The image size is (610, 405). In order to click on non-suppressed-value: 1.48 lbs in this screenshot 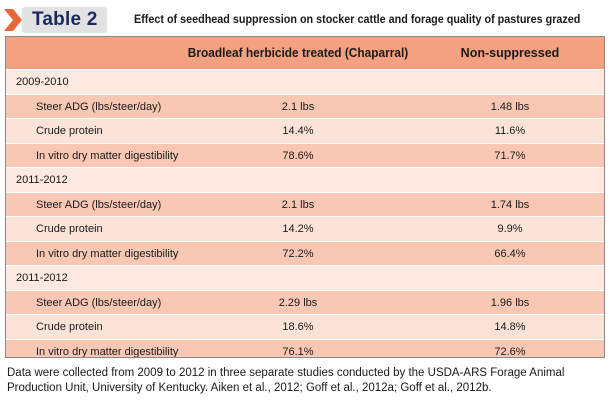, I will do `click(510, 106)`.